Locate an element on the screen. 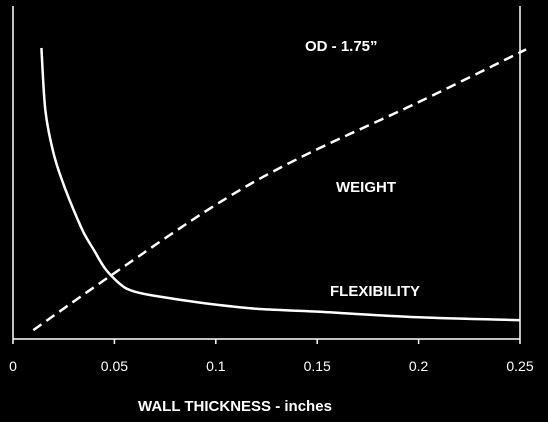  od-annotation: OD - 1.75” is located at coordinates (341, 46).